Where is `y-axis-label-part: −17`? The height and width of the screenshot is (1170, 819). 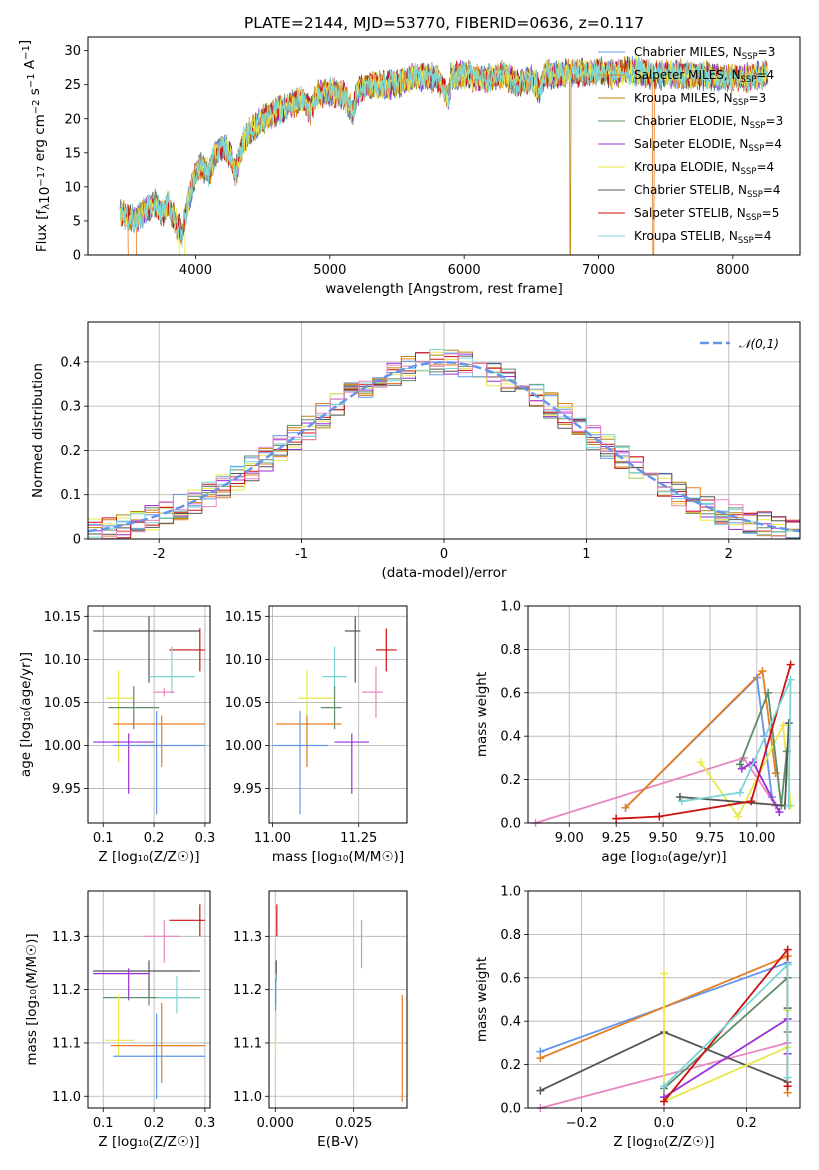
y-axis-label-part: −17 is located at coordinates (41, 176).